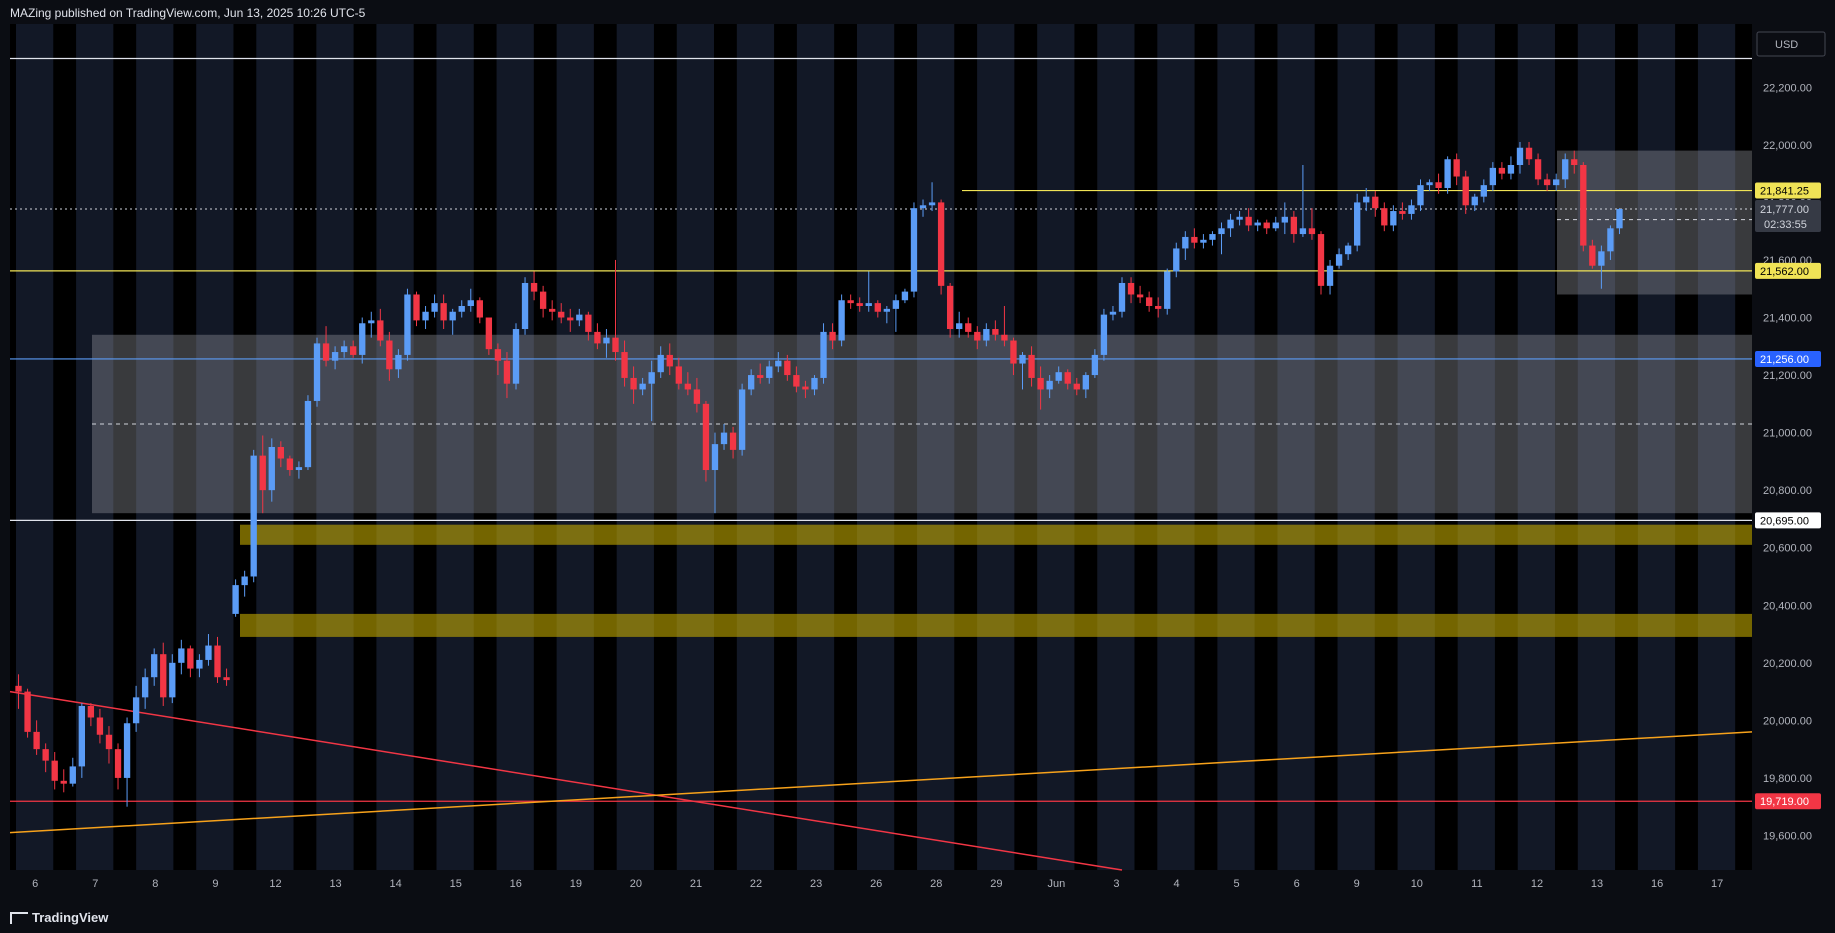 The height and width of the screenshot is (933, 1835). I want to click on tradingview-logo-icon, so click(19, 917).